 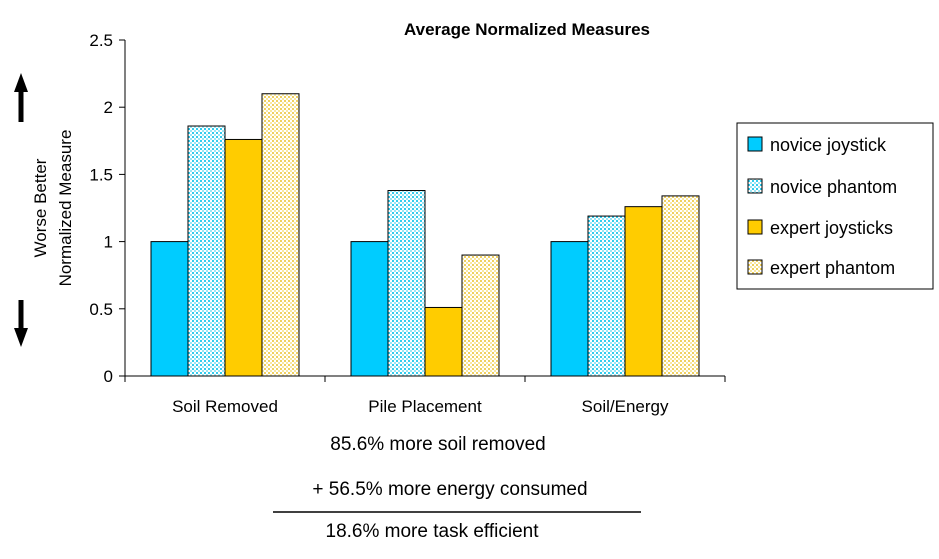 What do you see at coordinates (40, 207) in the screenshot?
I see `side-label-text: Worse Better` at bounding box center [40, 207].